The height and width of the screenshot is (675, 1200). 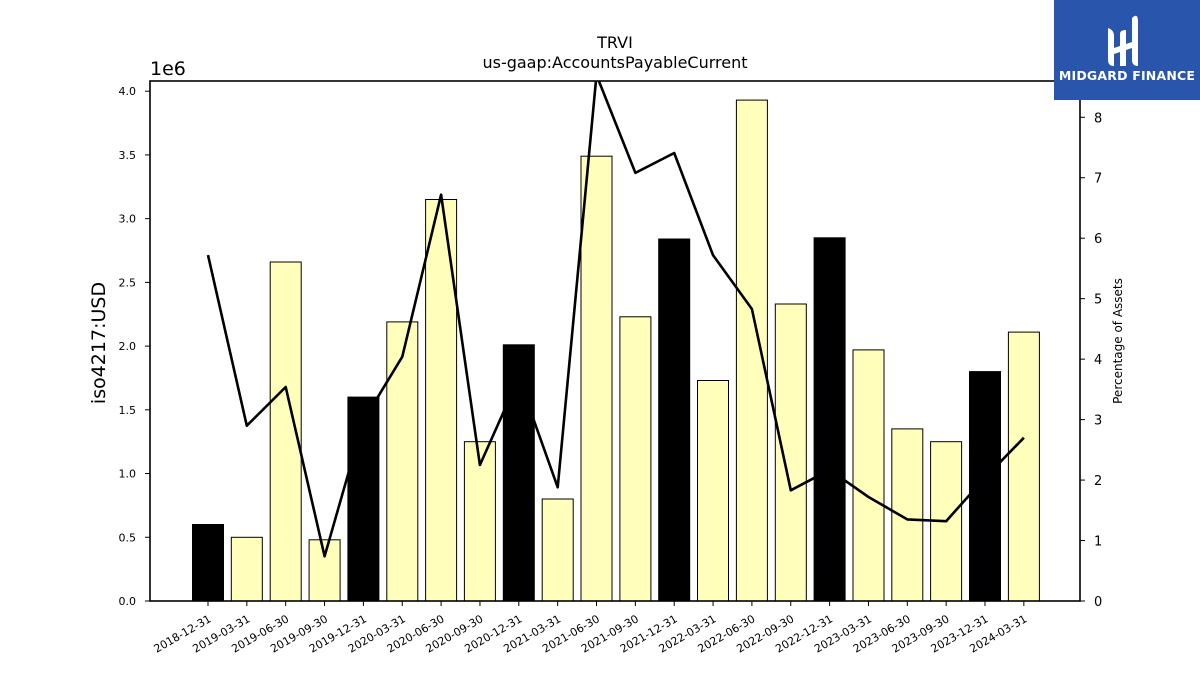 I want to click on left-axis-ticks: 0.0 0.5 1.0 1.5 2.0 2.5 3.0 3.5 4.0, so click(x=134, y=346).